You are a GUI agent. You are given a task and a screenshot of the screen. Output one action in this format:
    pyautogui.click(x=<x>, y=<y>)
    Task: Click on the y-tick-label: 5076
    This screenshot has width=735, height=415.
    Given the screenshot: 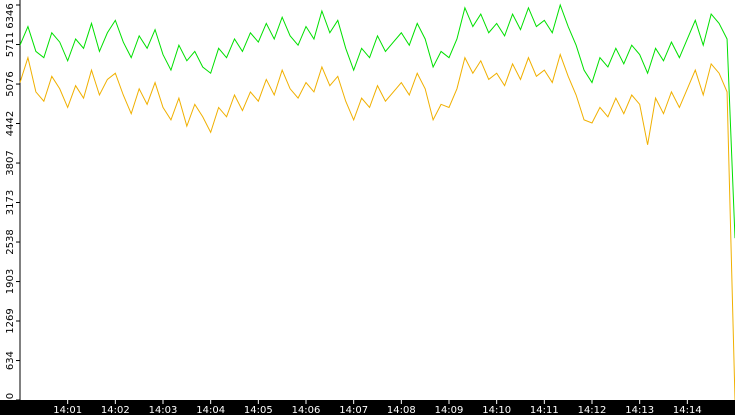 What is the action you would take?
    pyautogui.click(x=10, y=83)
    